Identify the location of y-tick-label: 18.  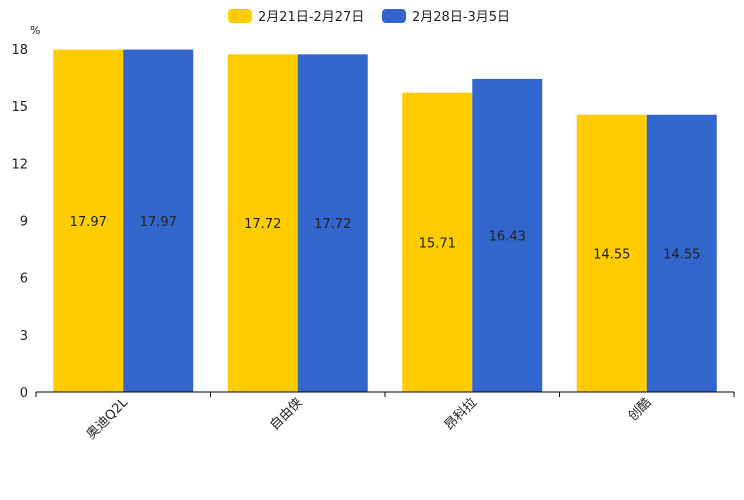
(19, 50).